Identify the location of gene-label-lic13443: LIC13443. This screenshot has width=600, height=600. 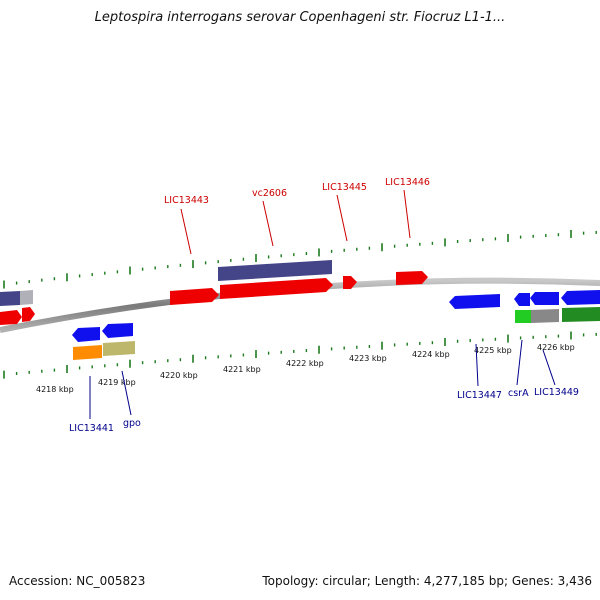
(186, 200).